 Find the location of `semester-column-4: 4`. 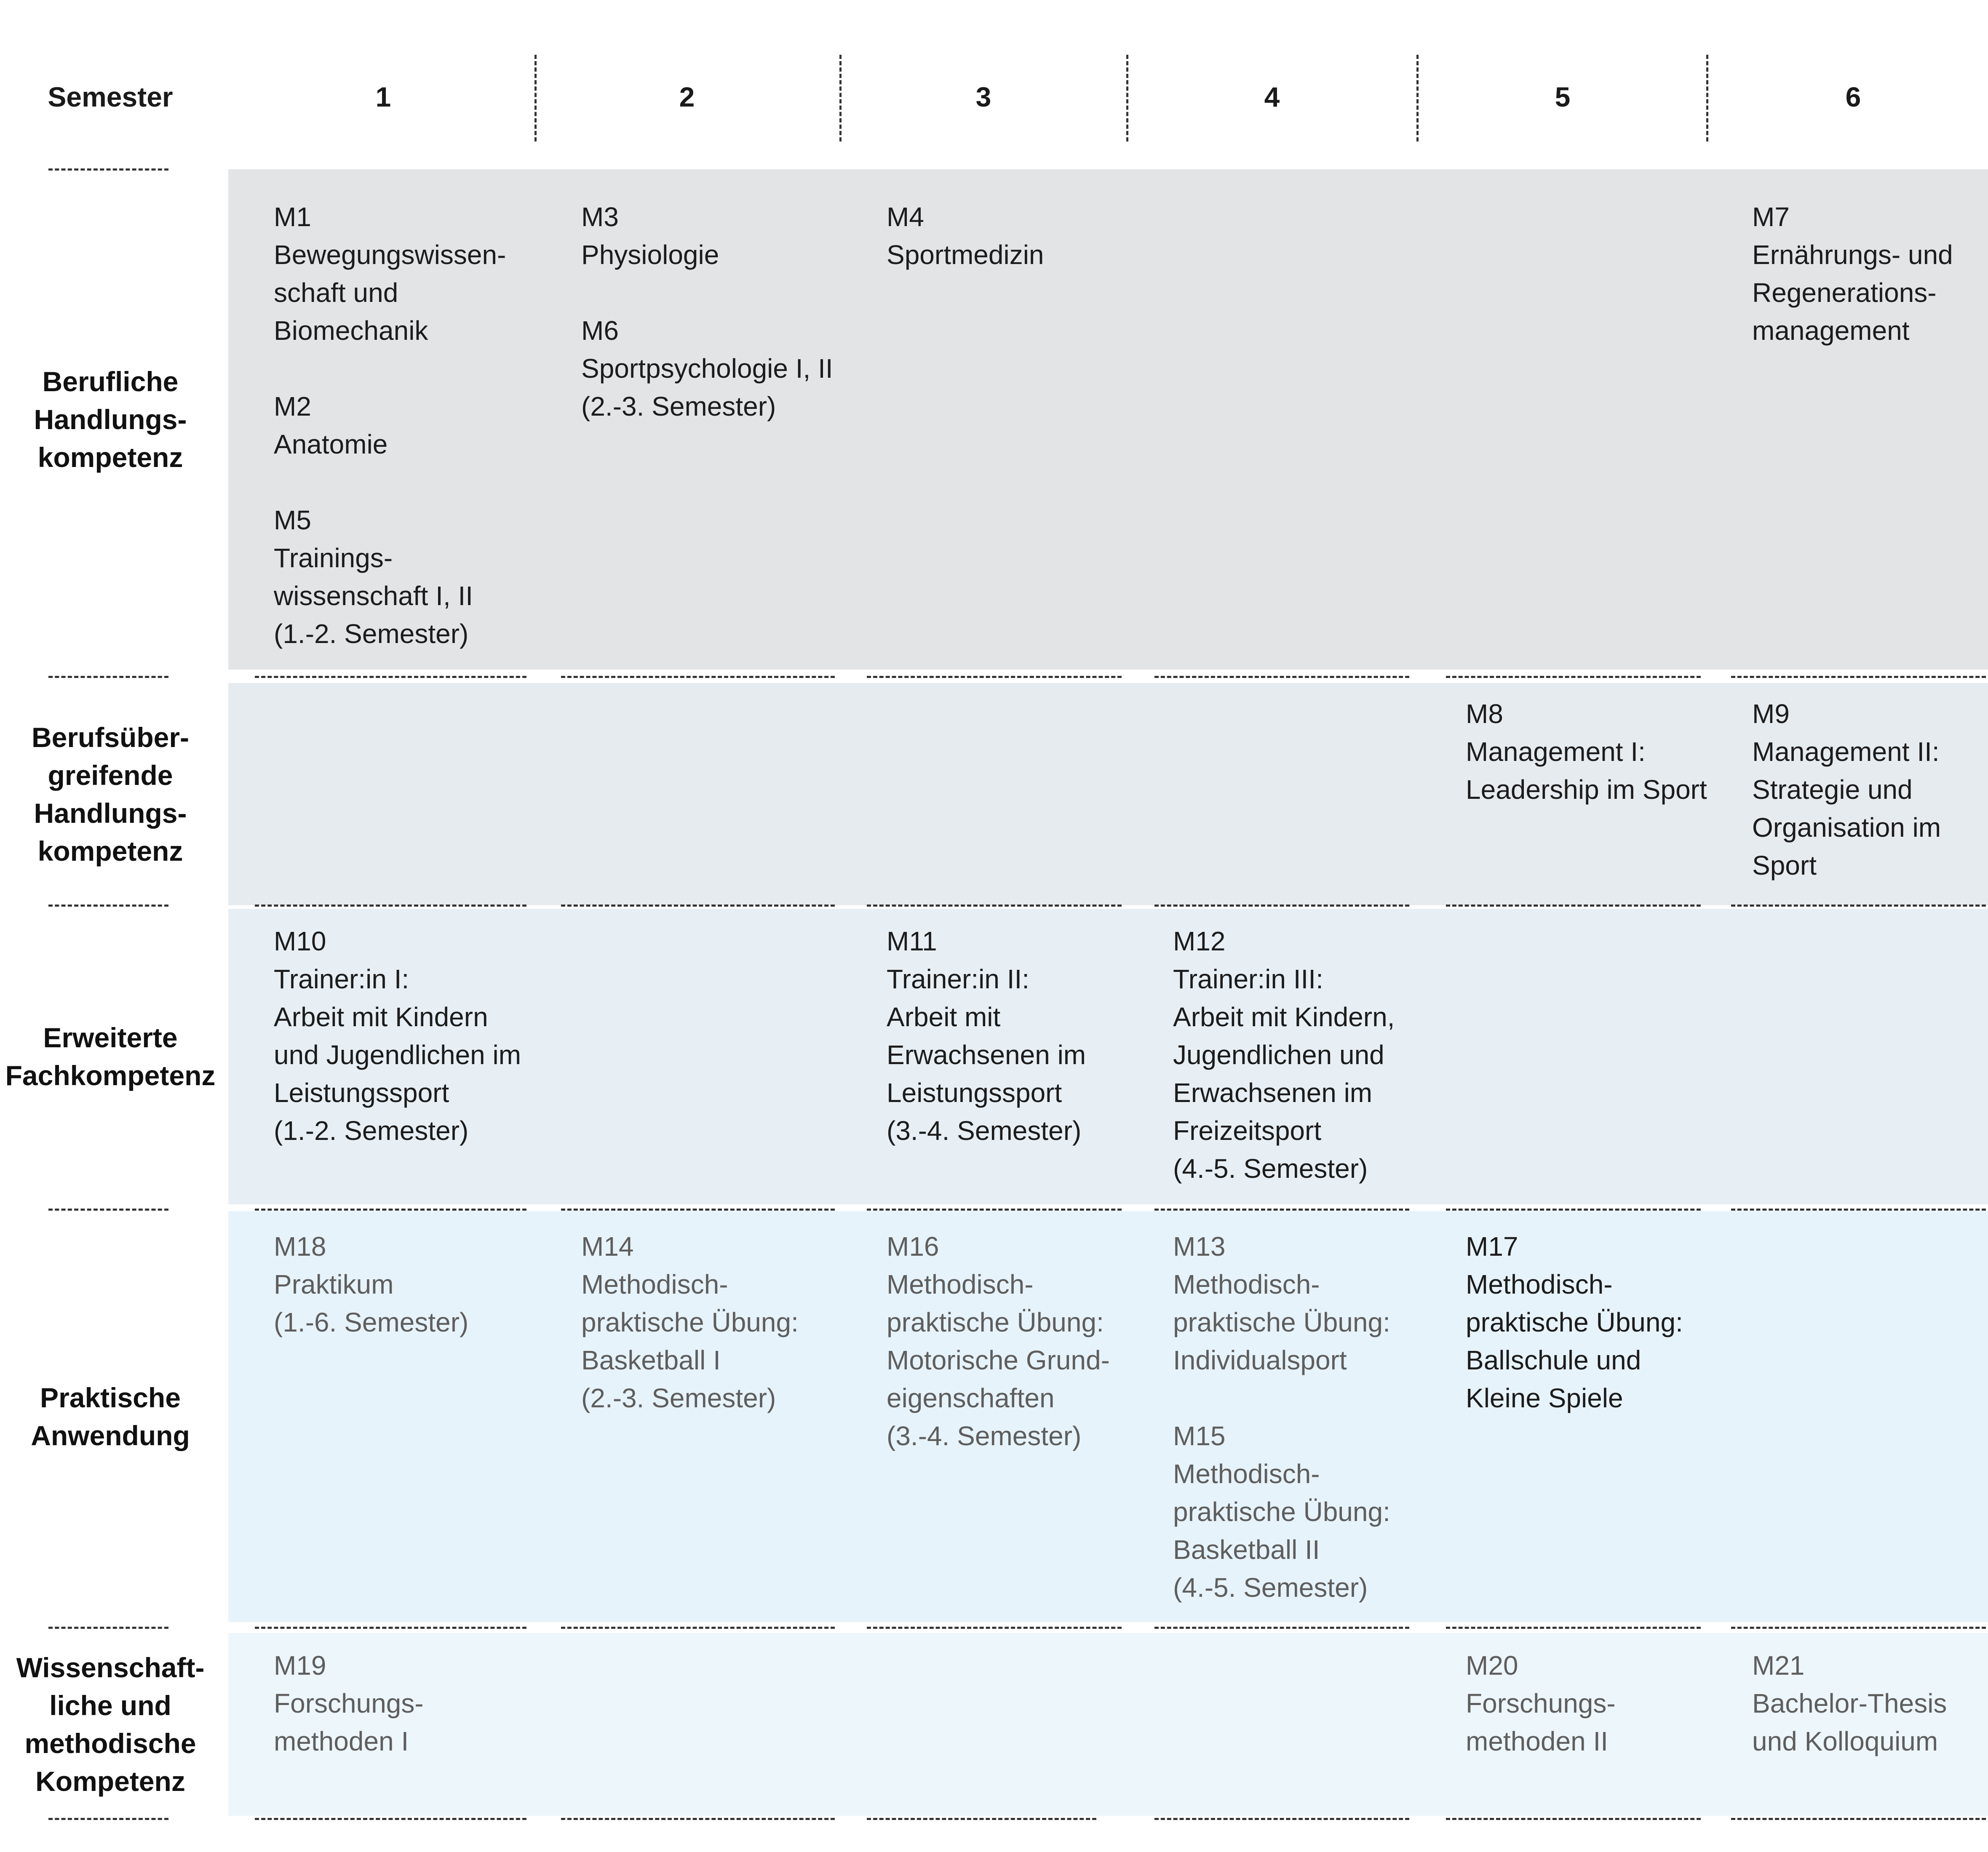

semester-column-4: 4 is located at coordinates (1272, 96).